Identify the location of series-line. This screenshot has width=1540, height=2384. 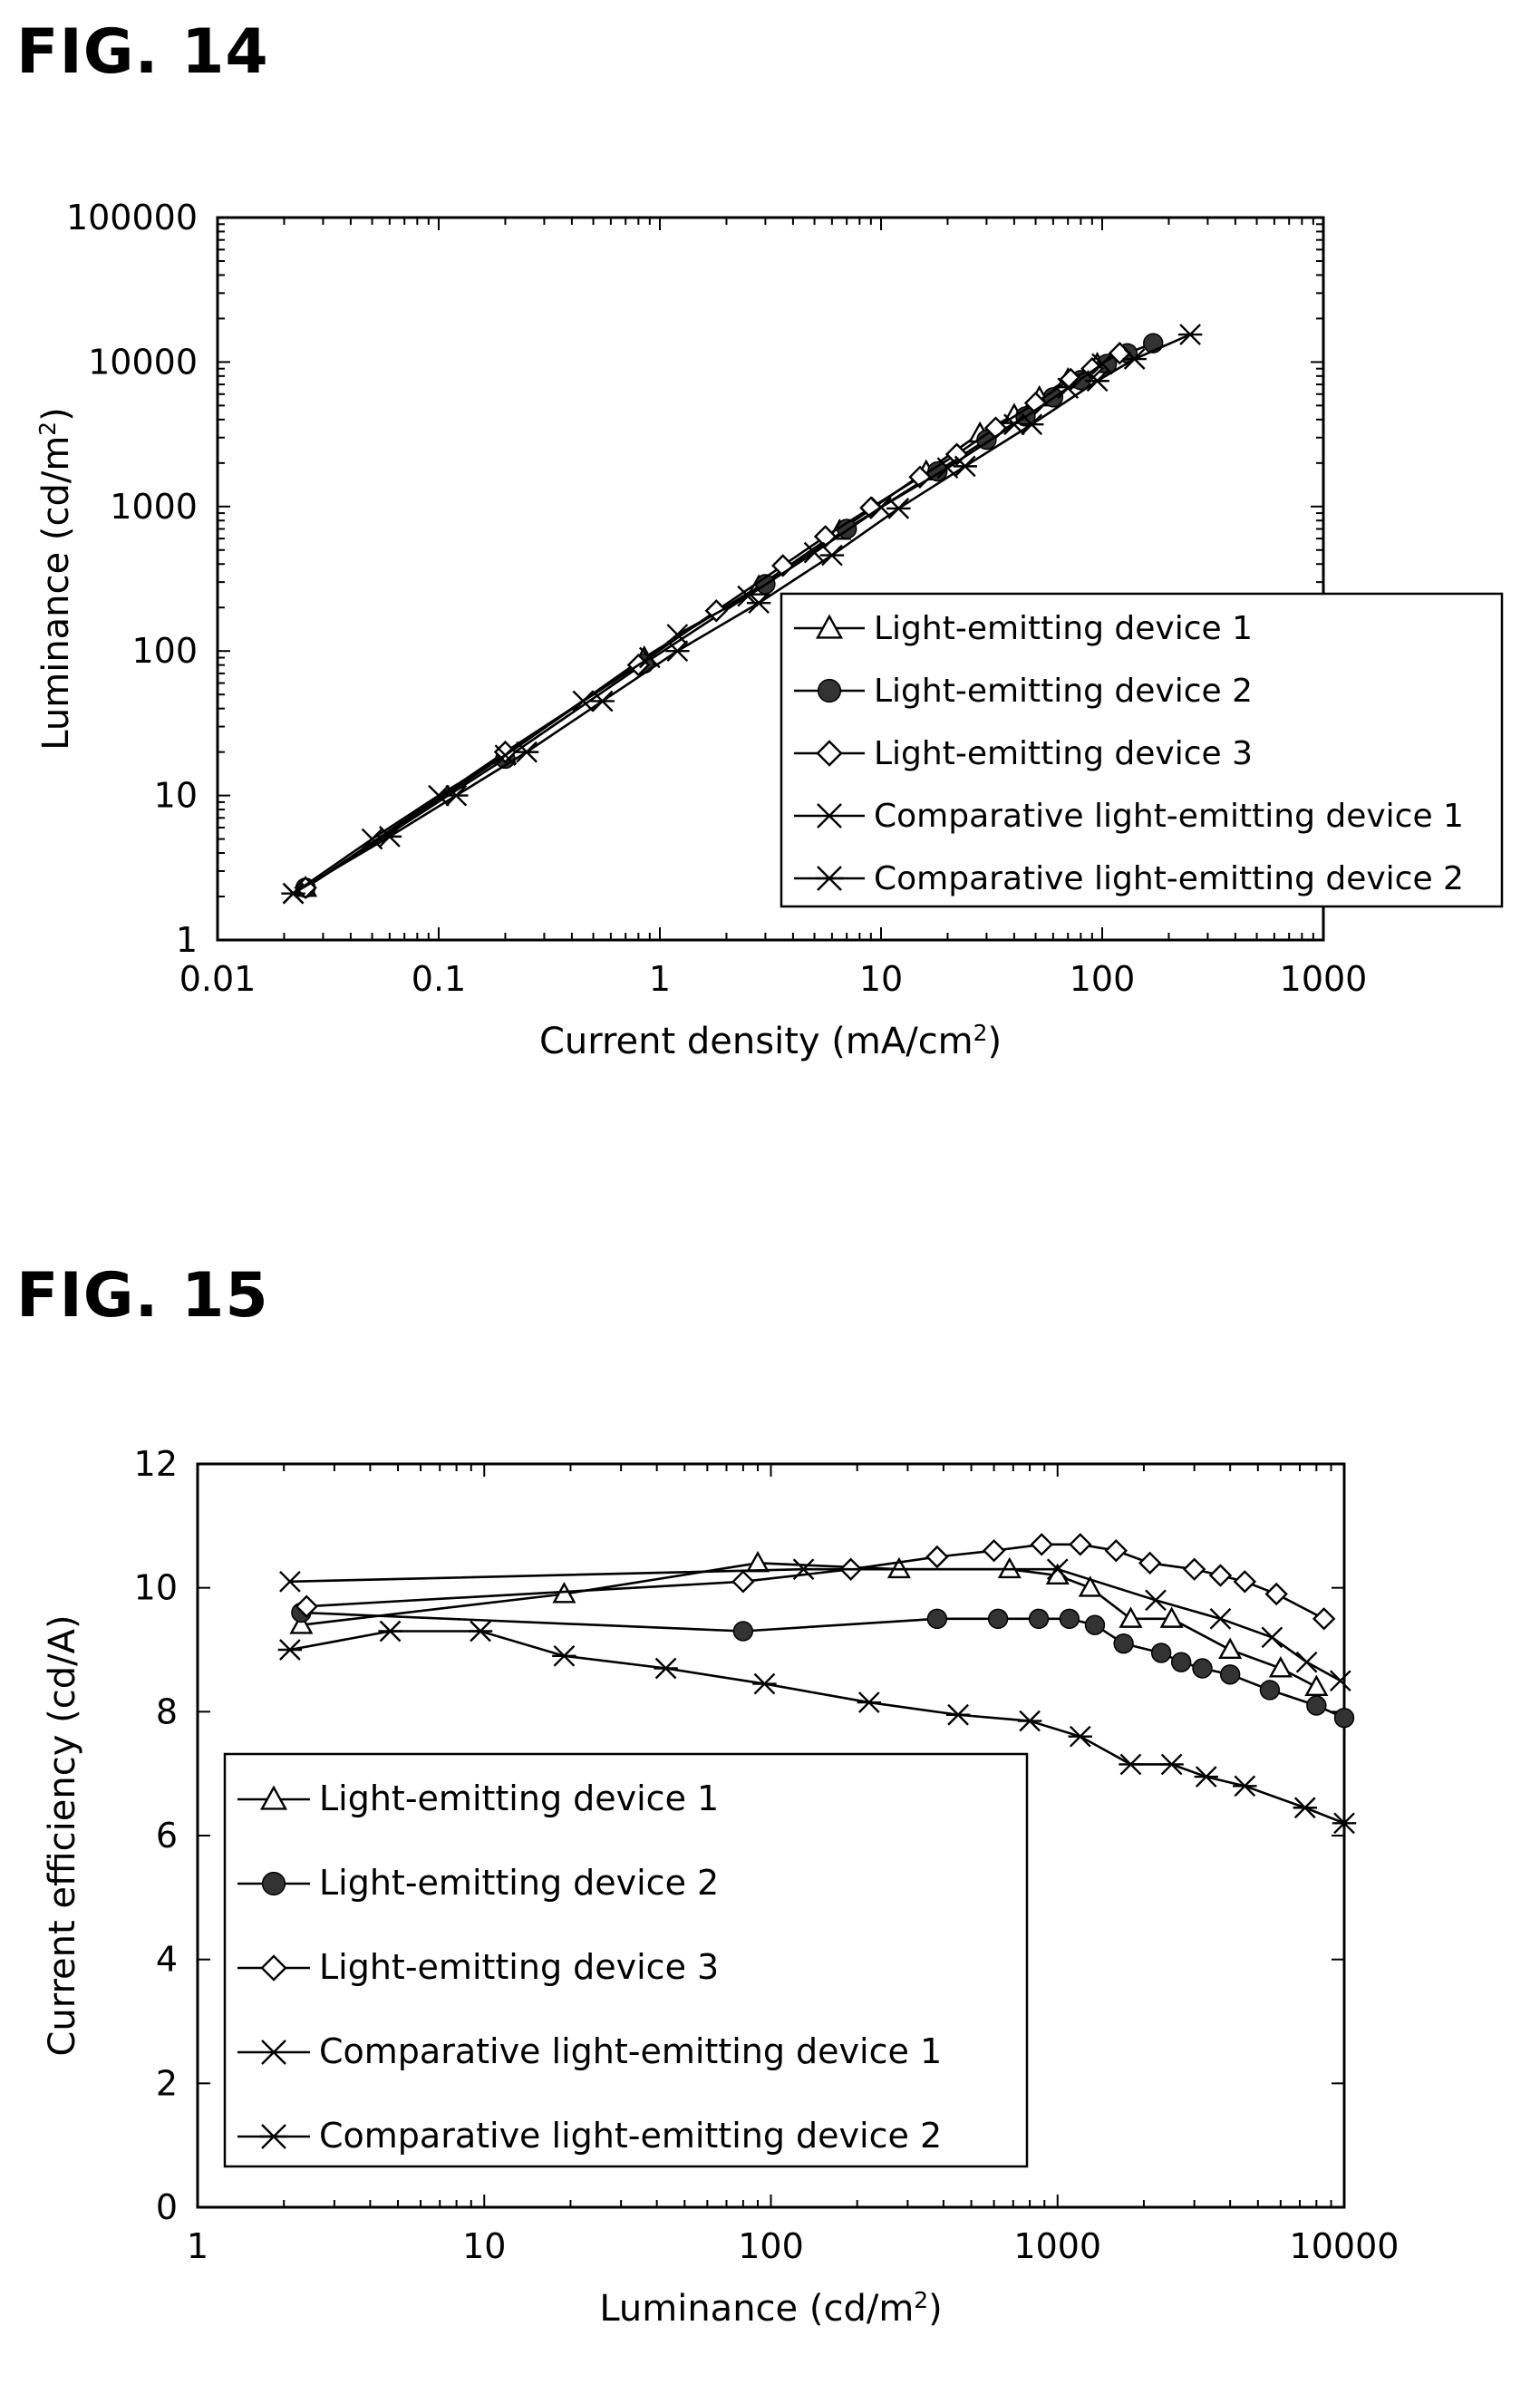
(741, 614).